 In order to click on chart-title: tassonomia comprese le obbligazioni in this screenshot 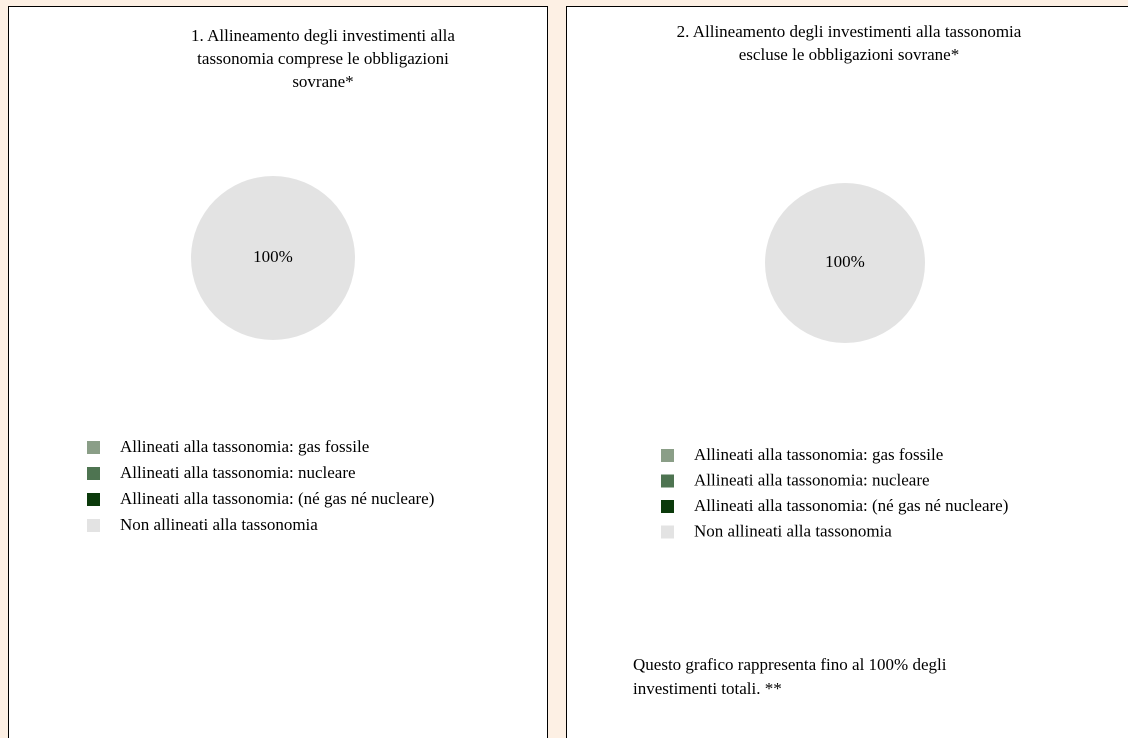, I will do `click(323, 58)`.